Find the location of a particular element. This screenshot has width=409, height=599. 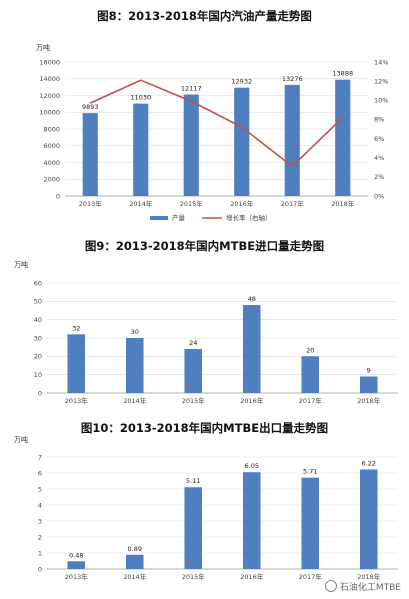

watermark-text: 石油化工MTBE is located at coordinates (370, 588).